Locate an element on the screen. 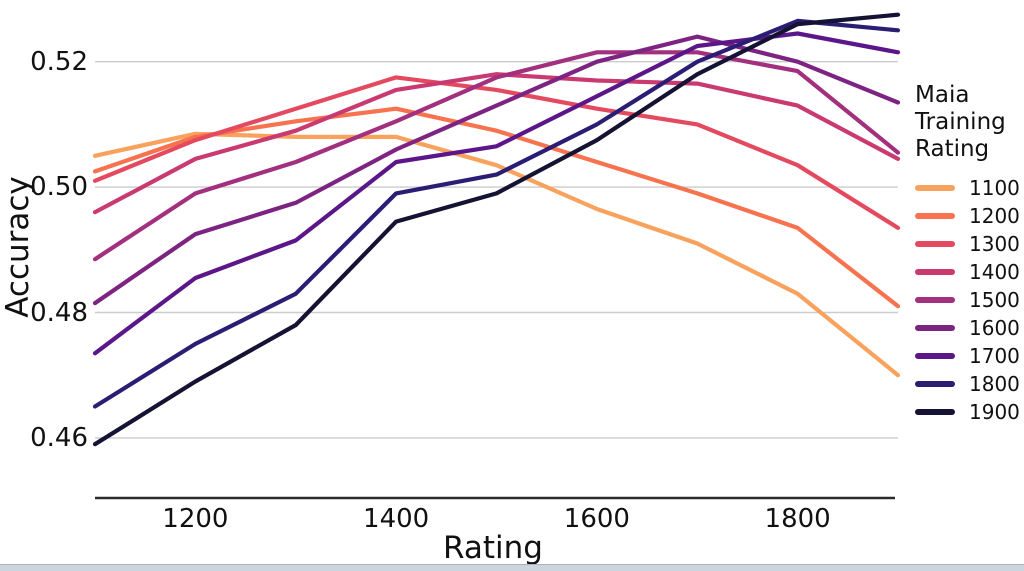 The width and height of the screenshot is (1024, 571). legend-item-1800: 1800 is located at coordinates (969, 384).